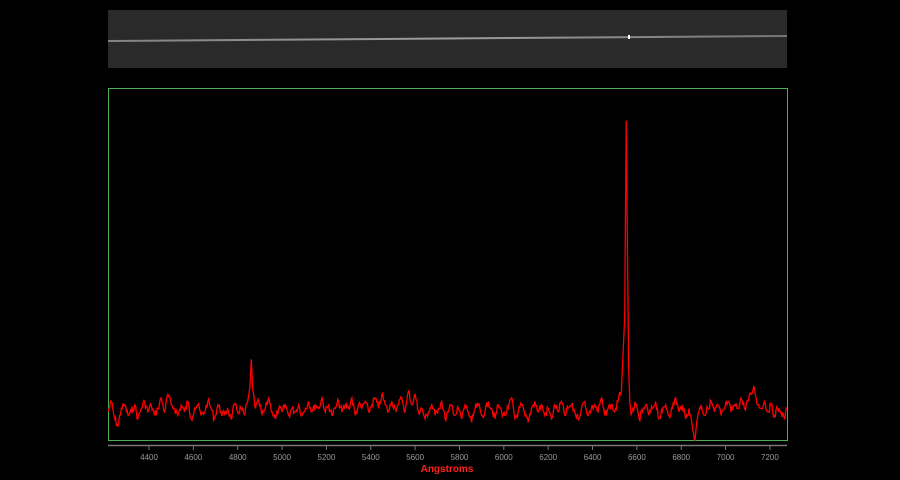 This screenshot has height=480, width=900. Describe the element at coordinates (637, 457) in the screenshot. I see `x-tick-label: 6600` at that location.